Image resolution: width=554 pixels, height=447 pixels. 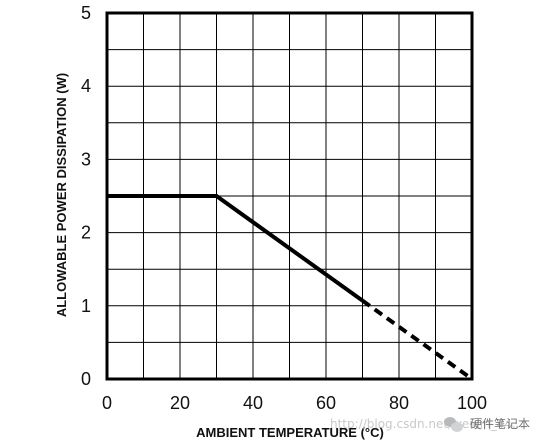 What do you see at coordinates (290, 432) in the screenshot?
I see `x-axis-label: AMBIENT TEMPERATURE (°C)` at bounding box center [290, 432].